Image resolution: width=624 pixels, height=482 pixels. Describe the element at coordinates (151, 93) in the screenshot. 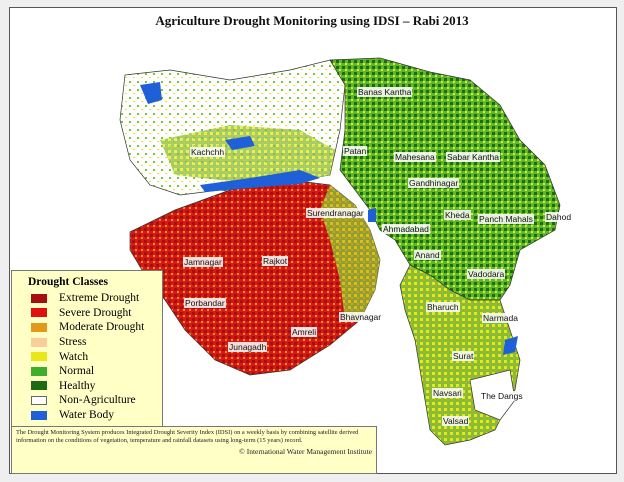

I see `water-body-little-rann` at that location.